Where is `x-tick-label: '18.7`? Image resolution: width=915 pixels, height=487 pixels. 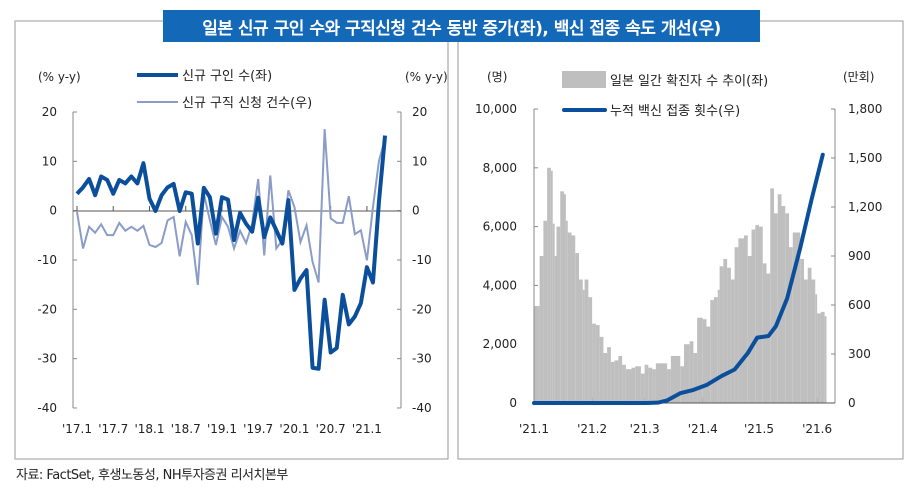
x-tick-label: '18.7 is located at coordinates (186, 429).